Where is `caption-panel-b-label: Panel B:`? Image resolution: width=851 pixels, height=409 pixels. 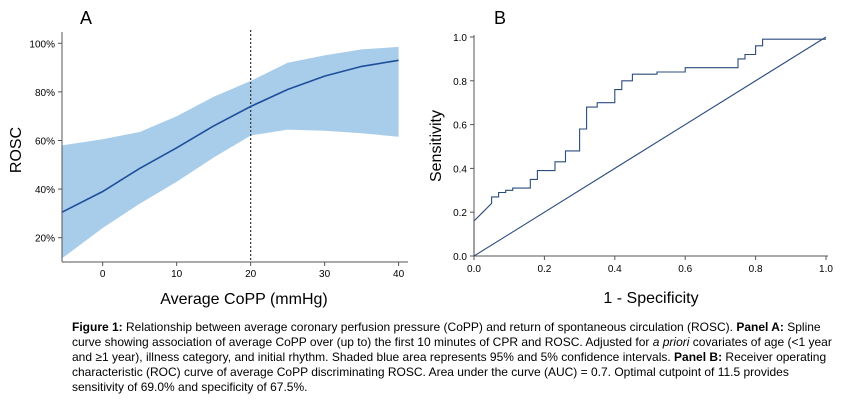 caption-panel-b-label: Panel B: is located at coordinates (698, 357).